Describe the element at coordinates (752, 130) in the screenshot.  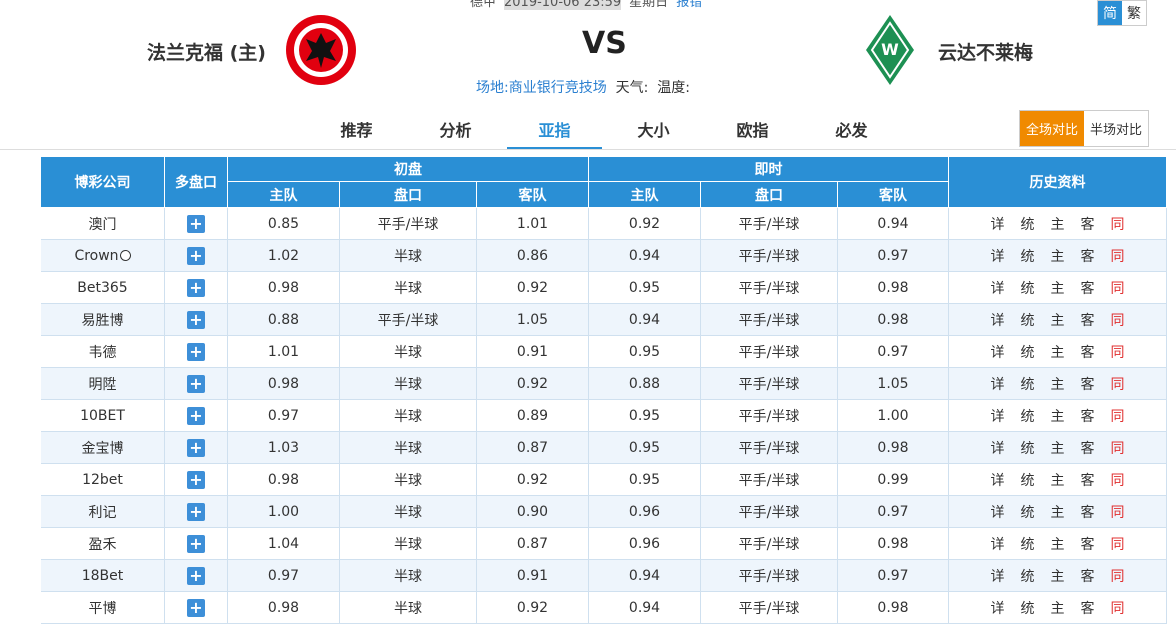
I see `nav-tab: 欧指` at that location.